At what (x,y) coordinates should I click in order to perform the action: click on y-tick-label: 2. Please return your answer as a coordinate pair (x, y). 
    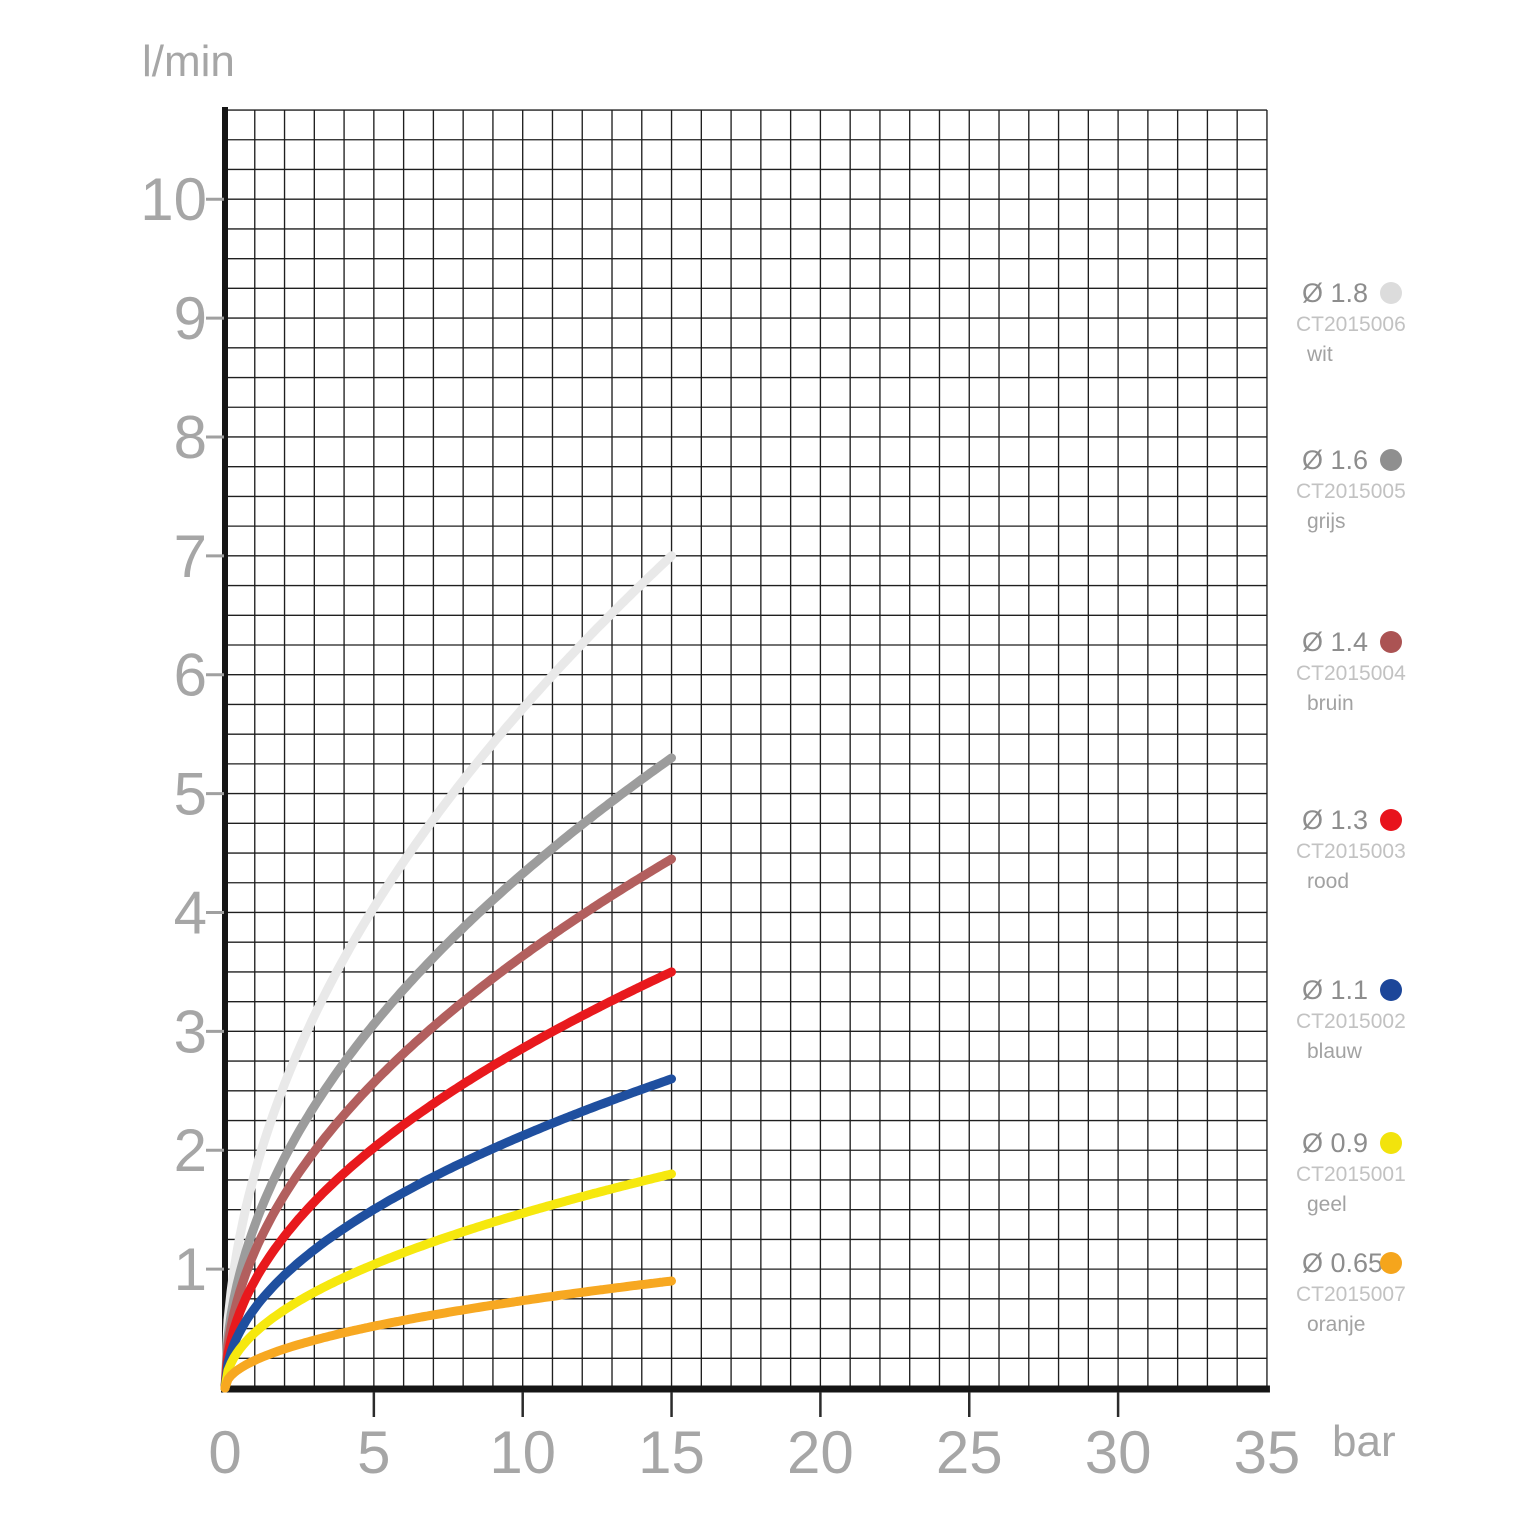
    Looking at the image, I should click on (190, 1150).